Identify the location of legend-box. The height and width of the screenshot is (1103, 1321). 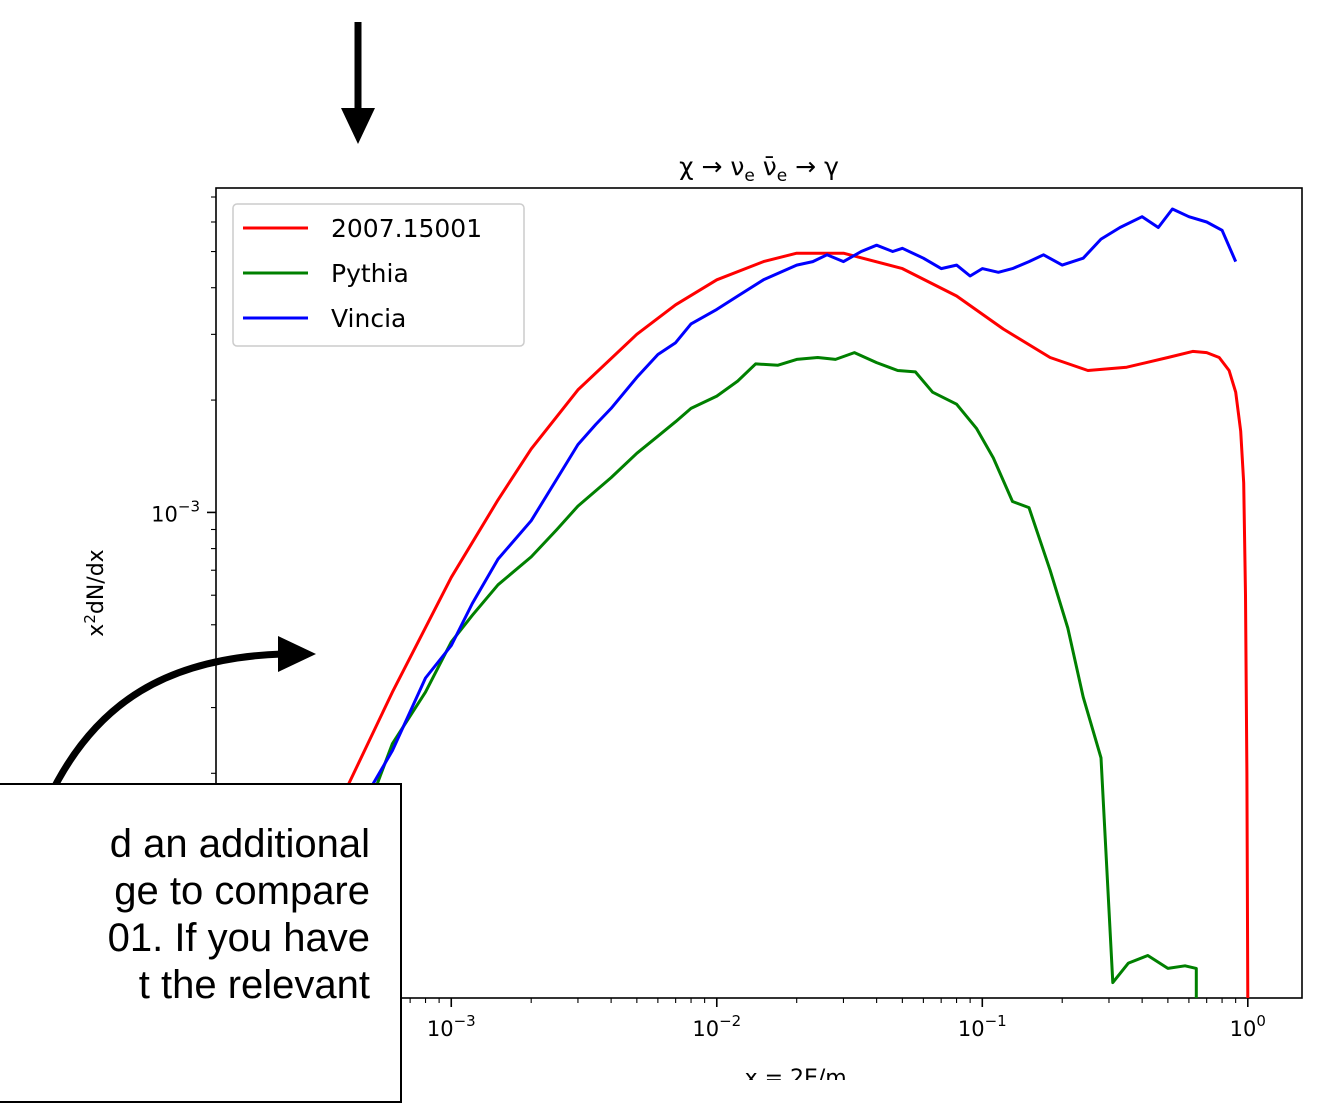
(378, 275).